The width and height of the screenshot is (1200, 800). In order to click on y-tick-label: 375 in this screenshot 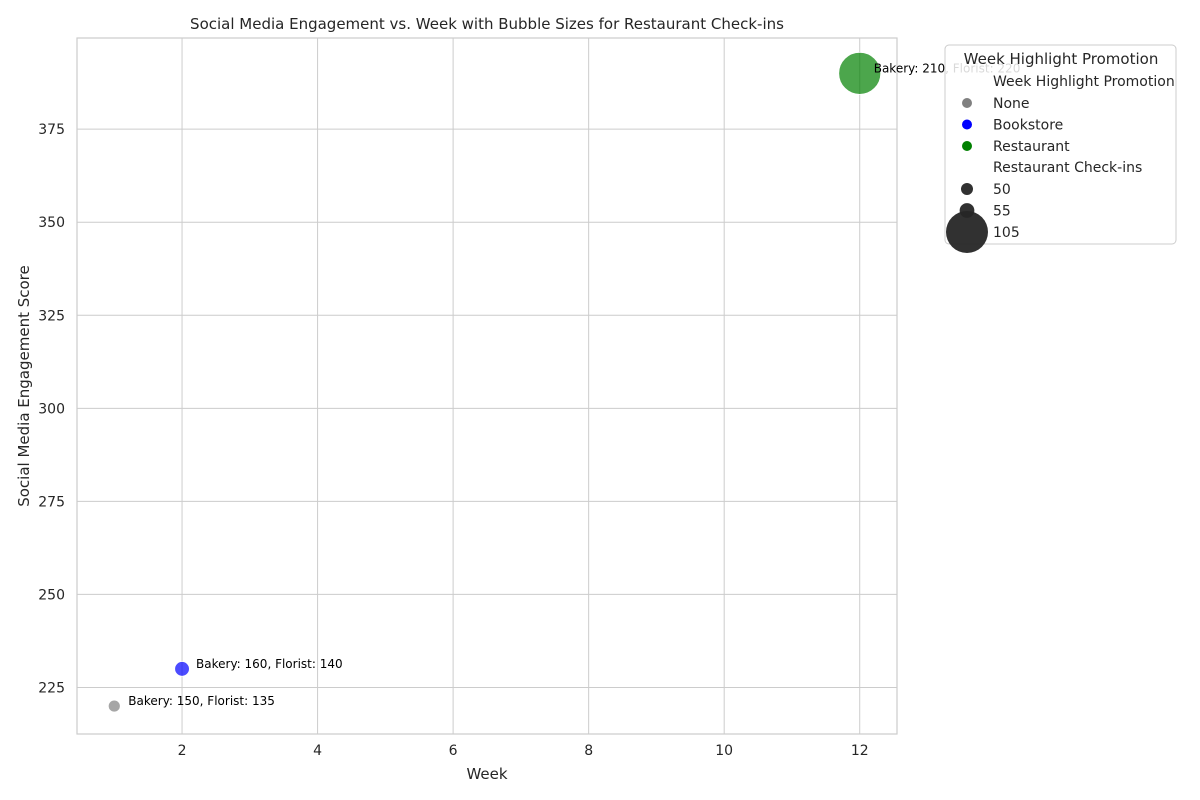, I will do `click(51, 130)`.